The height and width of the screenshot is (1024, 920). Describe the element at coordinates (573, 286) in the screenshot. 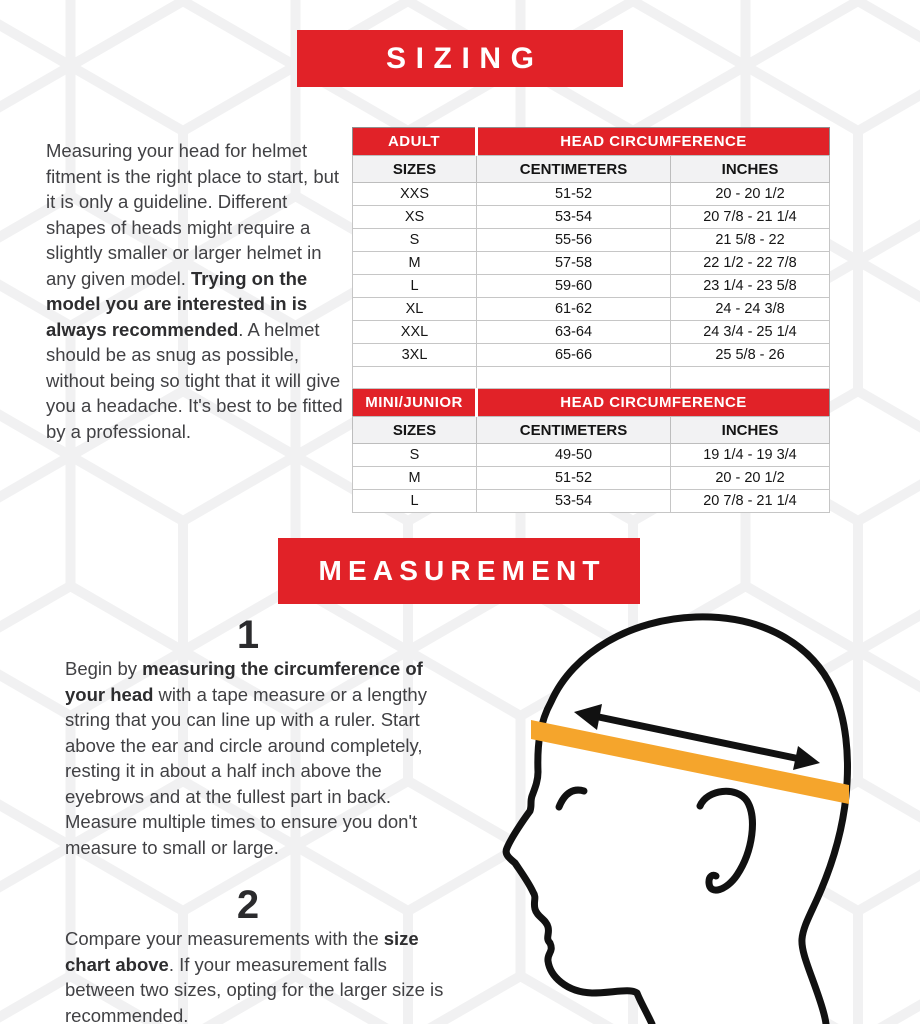

I see `cm-cell: 59-60` at that location.